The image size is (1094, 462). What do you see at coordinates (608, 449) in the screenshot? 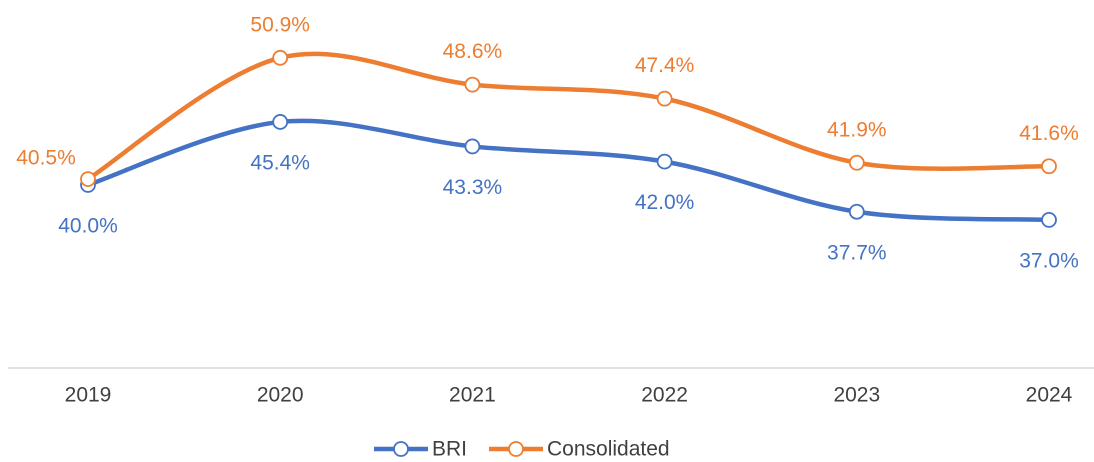
I see `legend-label: Consolidated` at bounding box center [608, 449].